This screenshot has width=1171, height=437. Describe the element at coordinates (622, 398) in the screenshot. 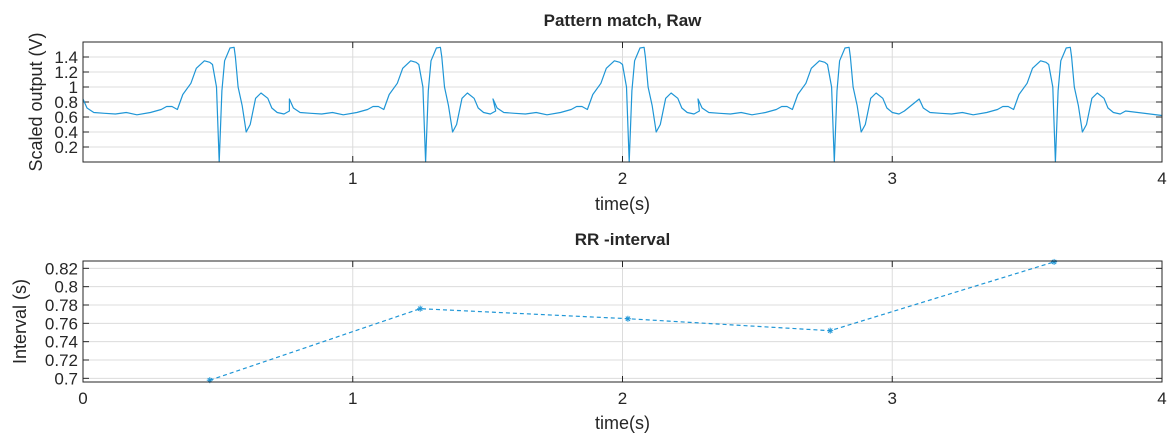

I see `rr-xtick-label: 2` at that location.